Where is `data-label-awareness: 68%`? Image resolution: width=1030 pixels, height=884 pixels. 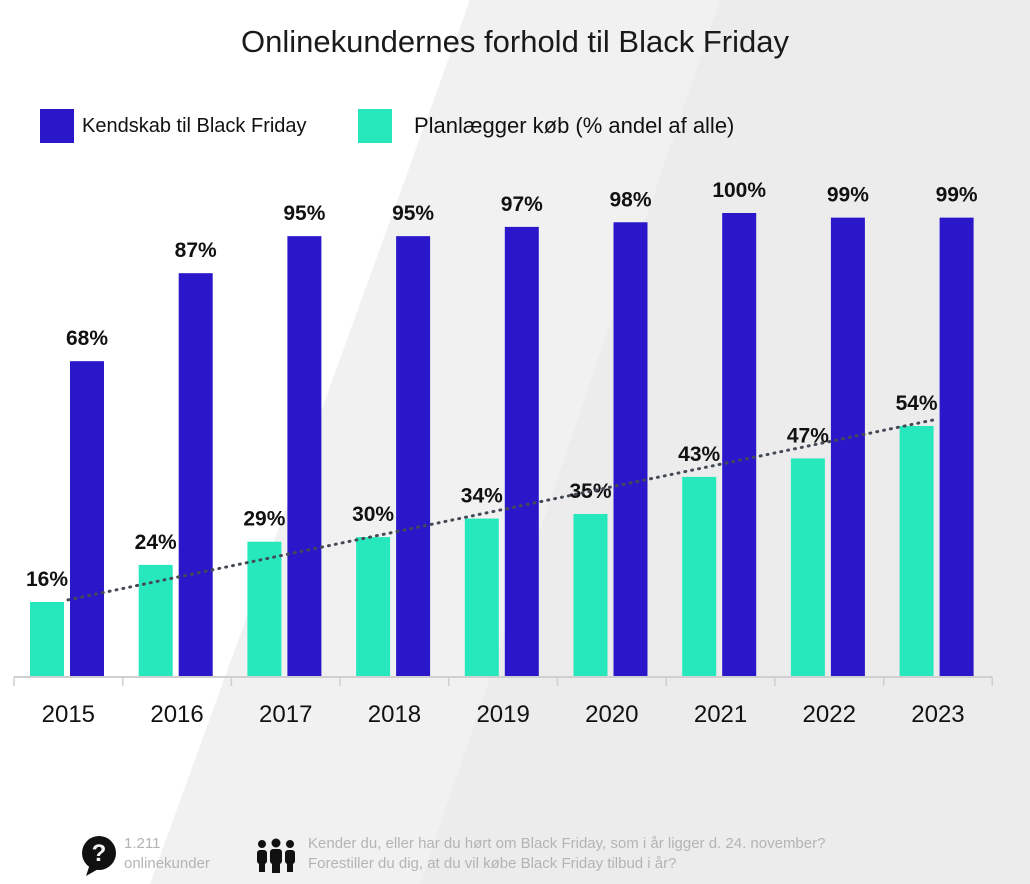 data-label-awareness: 68% is located at coordinates (87, 338).